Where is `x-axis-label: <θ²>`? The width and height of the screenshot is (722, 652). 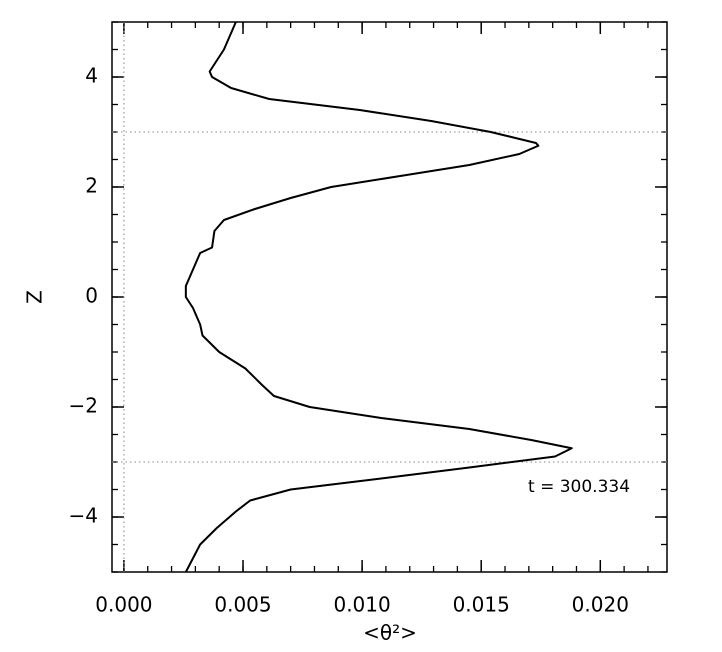
x-axis-label: <θ²> is located at coordinates (390, 633).